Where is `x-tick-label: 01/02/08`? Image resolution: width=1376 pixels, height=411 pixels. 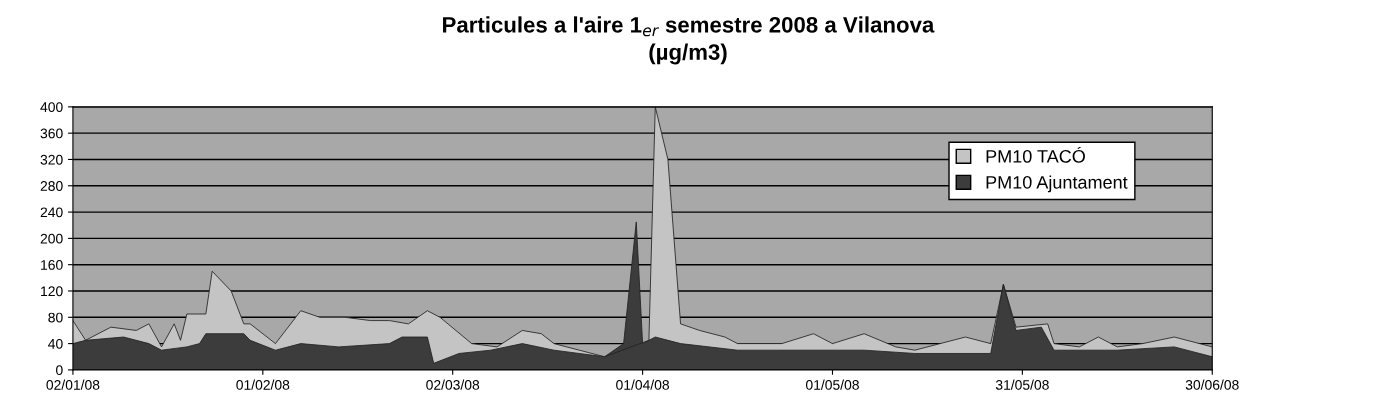 x-tick-label: 01/02/08 is located at coordinates (263, 384).